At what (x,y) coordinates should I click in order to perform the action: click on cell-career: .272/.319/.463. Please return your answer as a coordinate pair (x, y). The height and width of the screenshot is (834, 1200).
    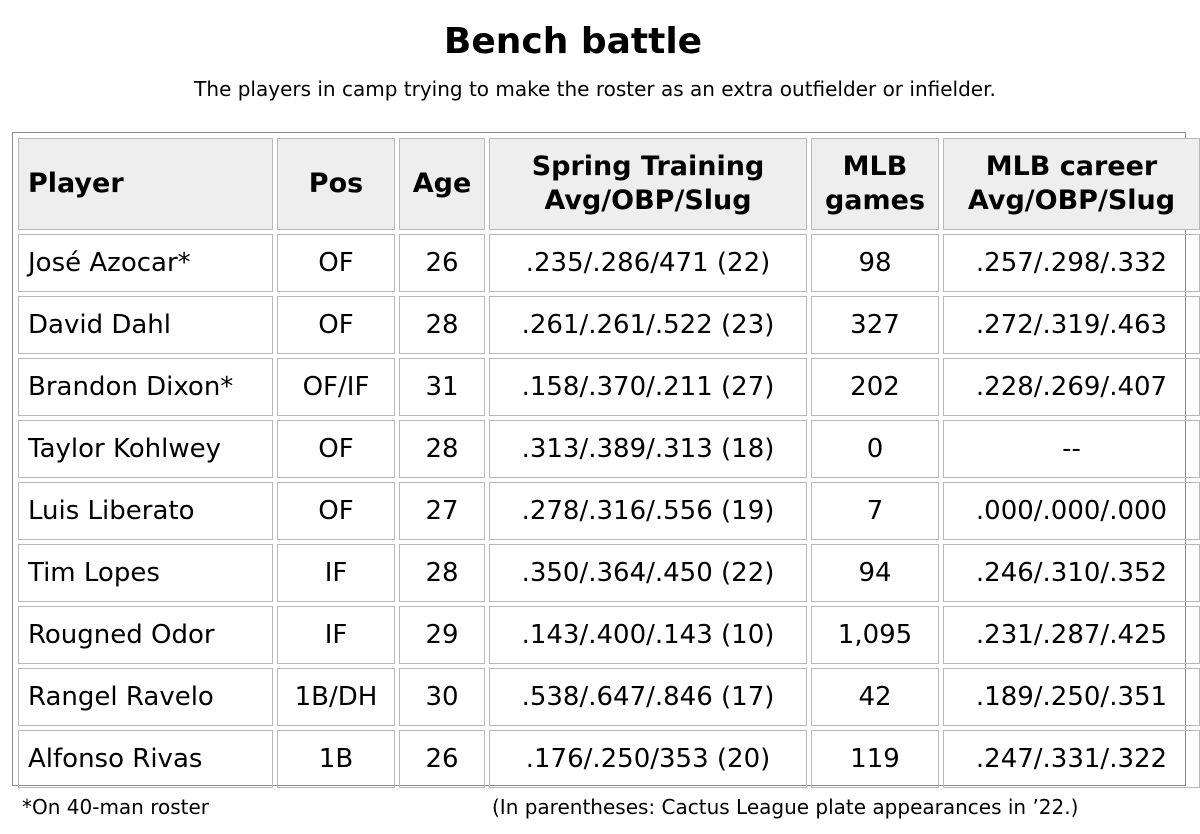
    Looking at the image, I should click on (1071, 325).